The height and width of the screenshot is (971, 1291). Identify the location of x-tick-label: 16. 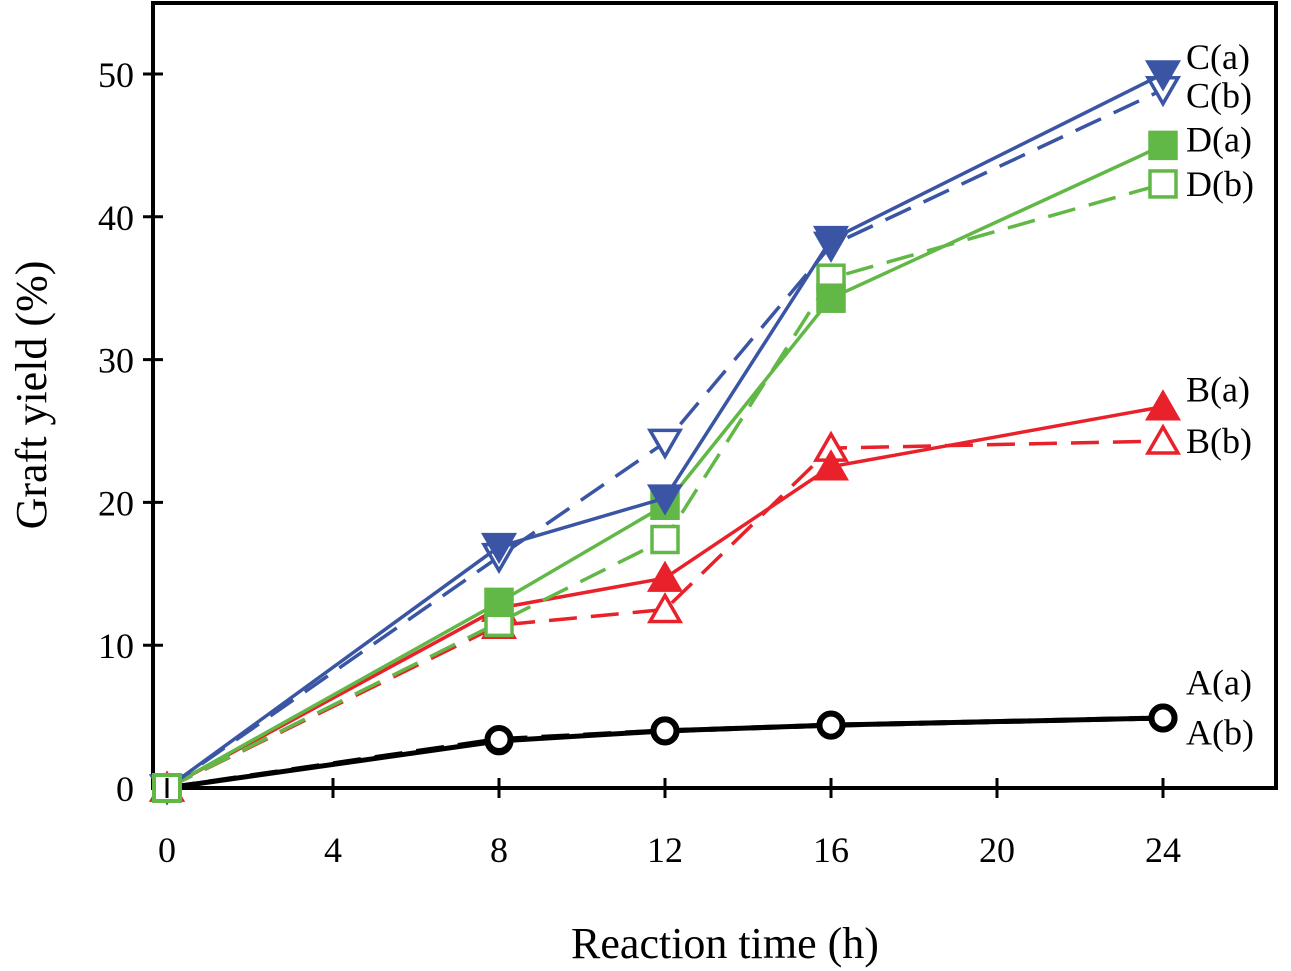
(831, 850).